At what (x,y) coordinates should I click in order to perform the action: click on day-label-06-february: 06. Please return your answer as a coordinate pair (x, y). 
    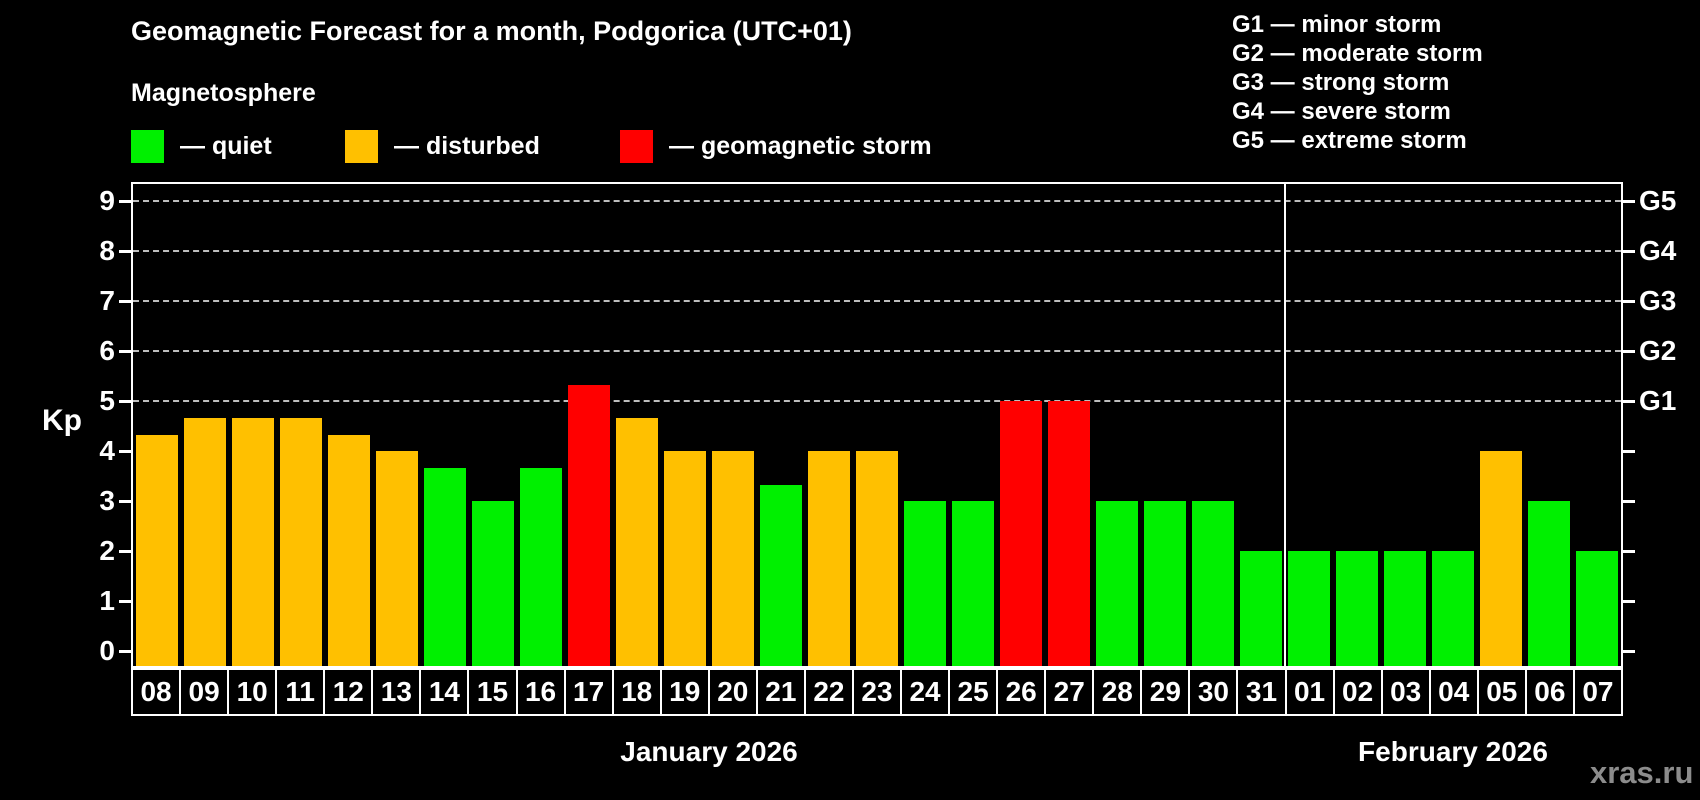
    Looking at the image, I should click on (1548, 692).